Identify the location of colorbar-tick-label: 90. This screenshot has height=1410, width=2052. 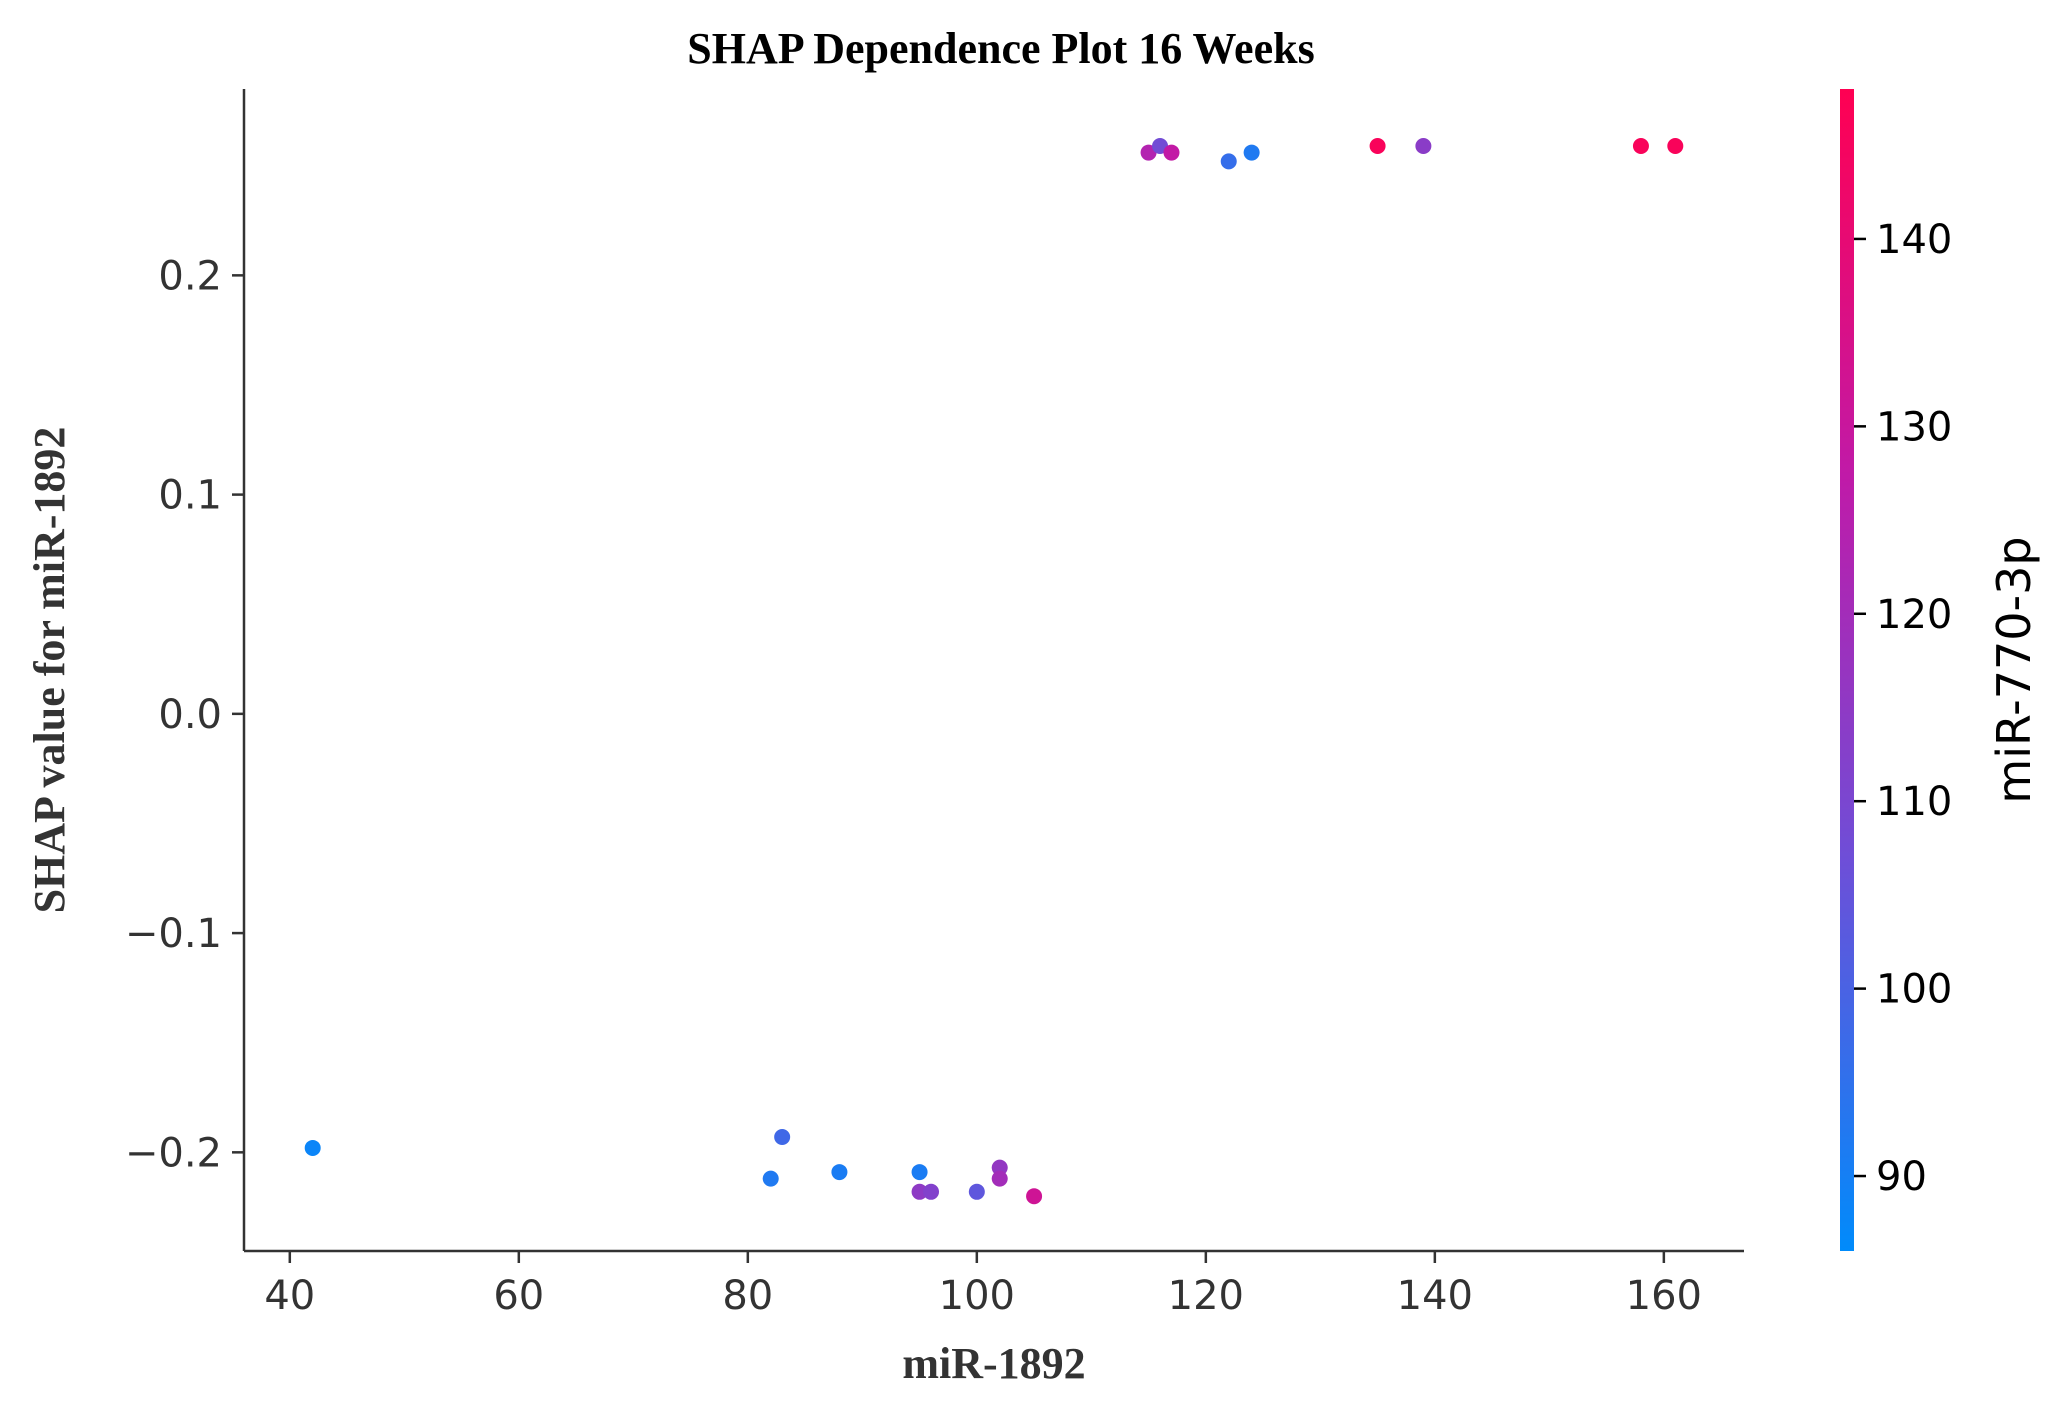
(1901, 1177).